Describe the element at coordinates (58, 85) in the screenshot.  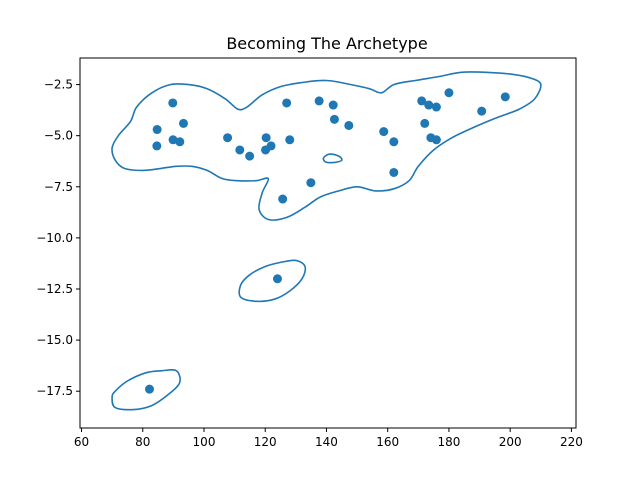
I see `y-tick-label: −2.5` at that location.